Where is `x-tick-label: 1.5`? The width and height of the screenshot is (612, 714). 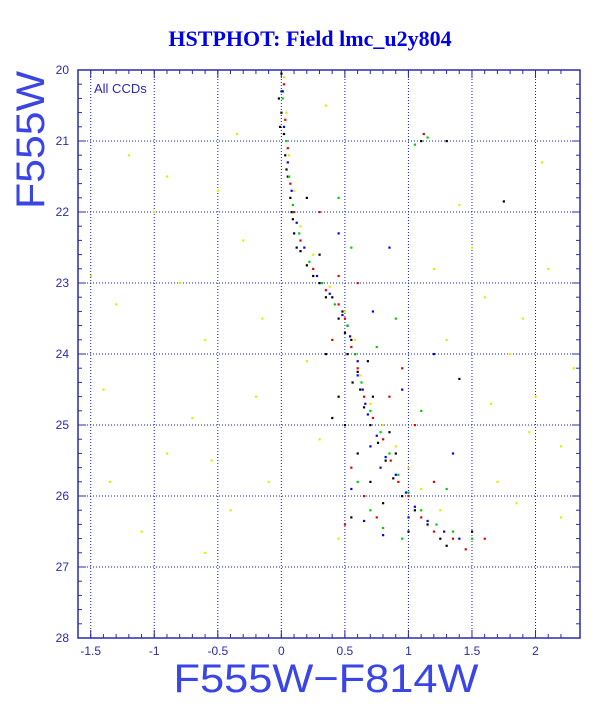
x-tick-label: 1.5 is located at coordinates (472, 651).